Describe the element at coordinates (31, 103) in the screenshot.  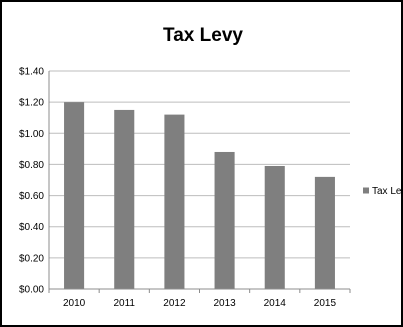
I see `y-tick-label: $1.20` at that location.